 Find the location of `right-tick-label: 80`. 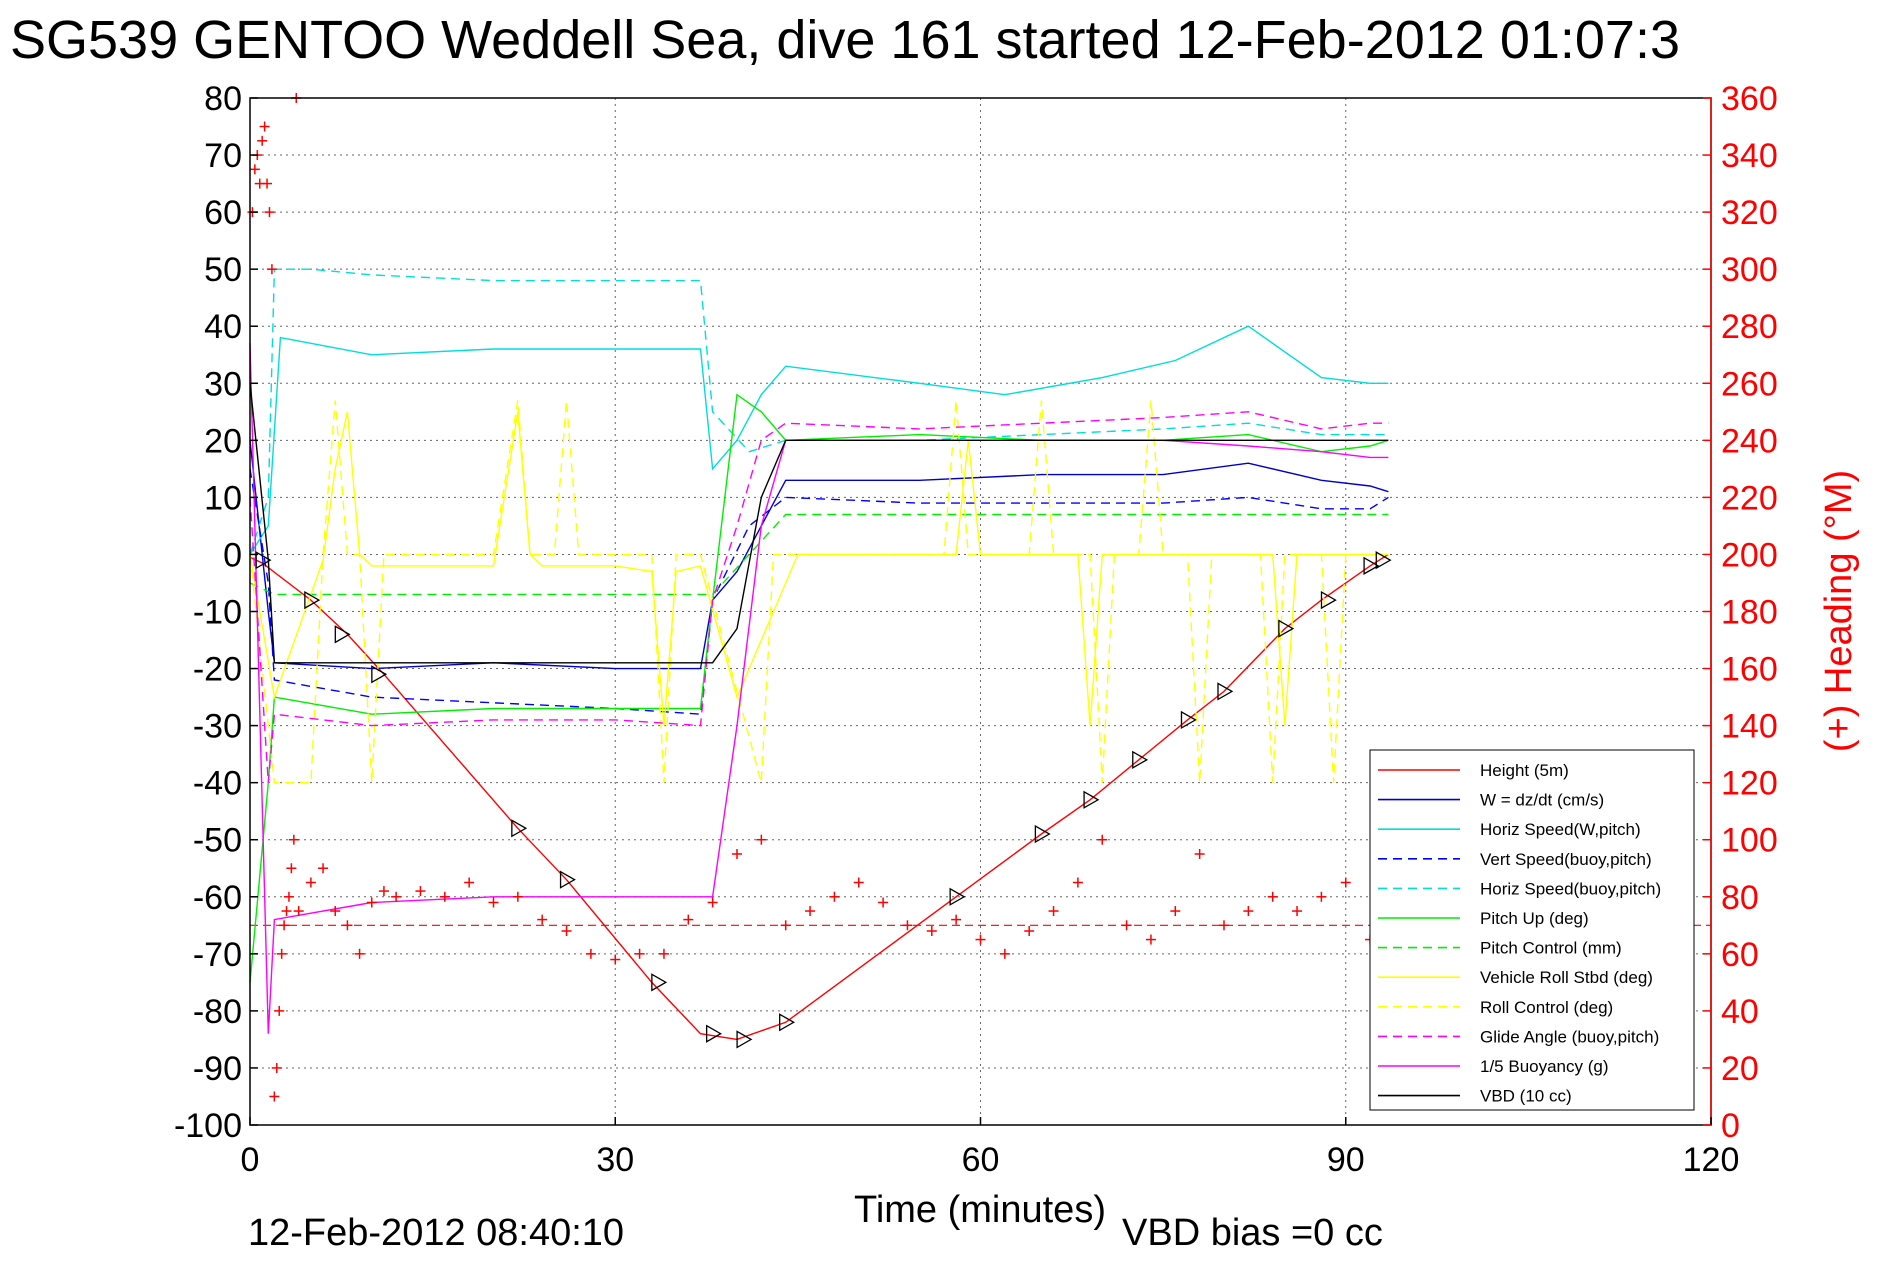

right-tick-label: 80 is located at coordinates (1740, 898).